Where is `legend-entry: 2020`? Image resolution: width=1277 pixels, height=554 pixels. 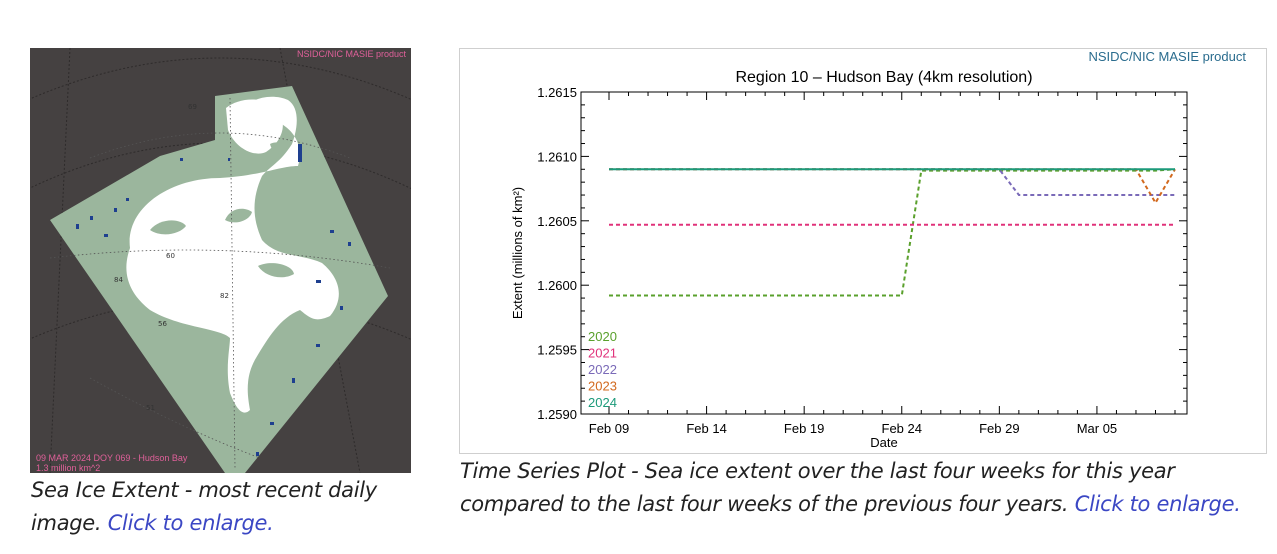 legend-entry: 2020 is located at coordinates (602, 336).